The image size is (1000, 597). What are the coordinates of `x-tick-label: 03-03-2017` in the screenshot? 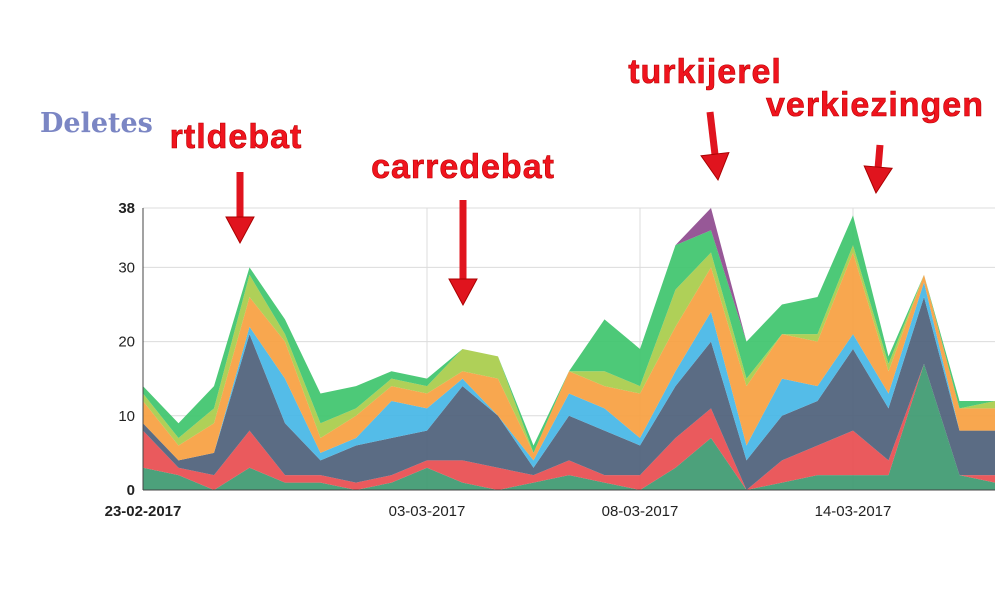 It's located at (427, 511).